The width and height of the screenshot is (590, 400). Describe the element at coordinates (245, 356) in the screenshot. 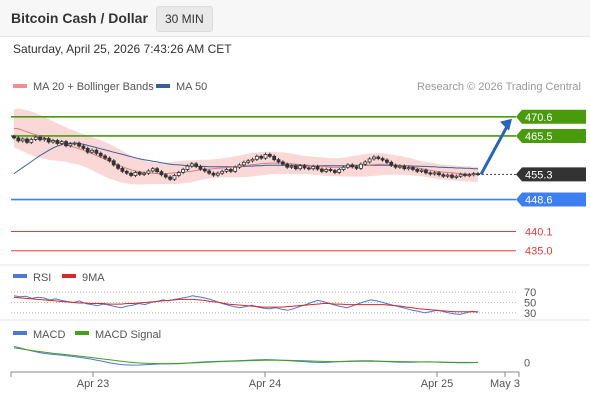

I see `macd-signal-line` at that location.